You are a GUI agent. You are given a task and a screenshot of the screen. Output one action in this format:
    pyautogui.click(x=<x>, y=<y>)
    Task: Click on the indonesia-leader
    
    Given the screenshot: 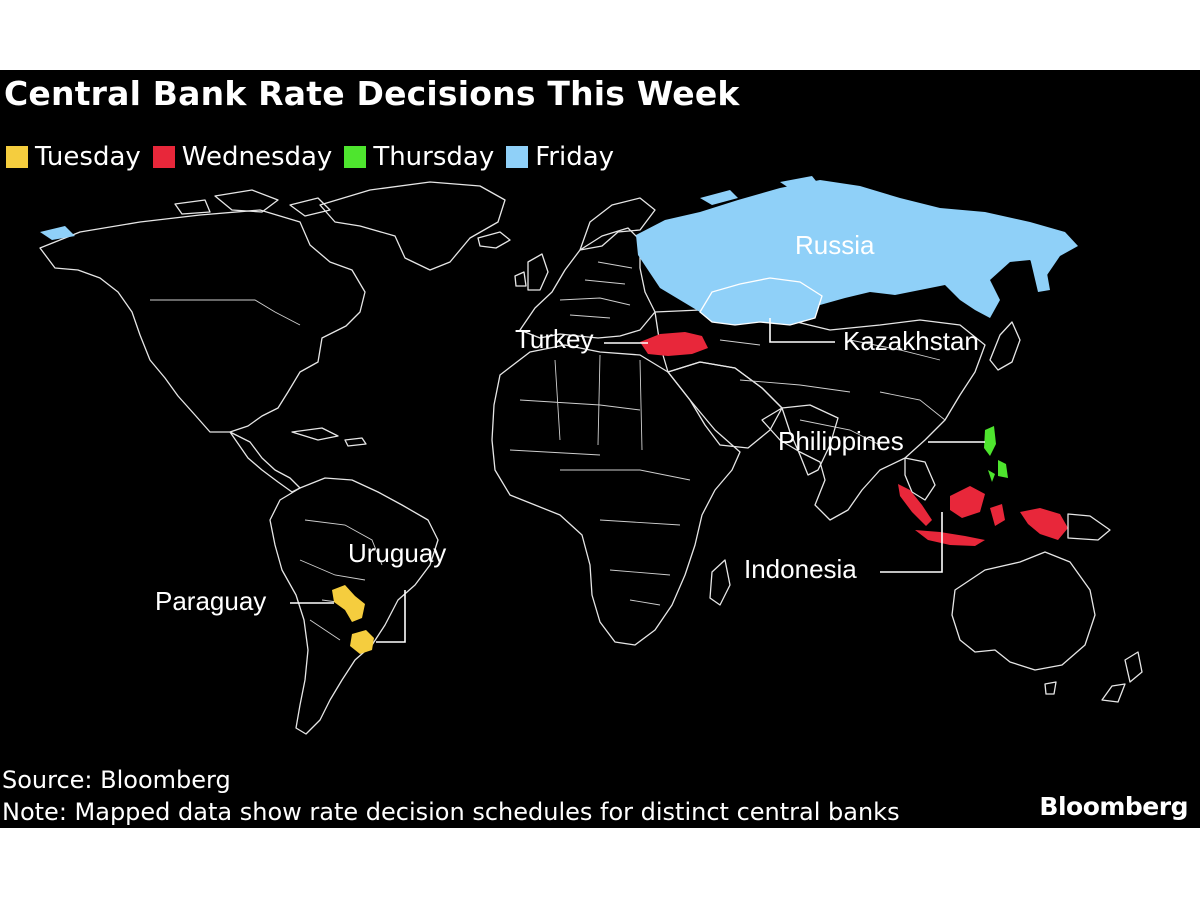 What is the action you would take?
    pyautogui.click(x=911, y=542)
    